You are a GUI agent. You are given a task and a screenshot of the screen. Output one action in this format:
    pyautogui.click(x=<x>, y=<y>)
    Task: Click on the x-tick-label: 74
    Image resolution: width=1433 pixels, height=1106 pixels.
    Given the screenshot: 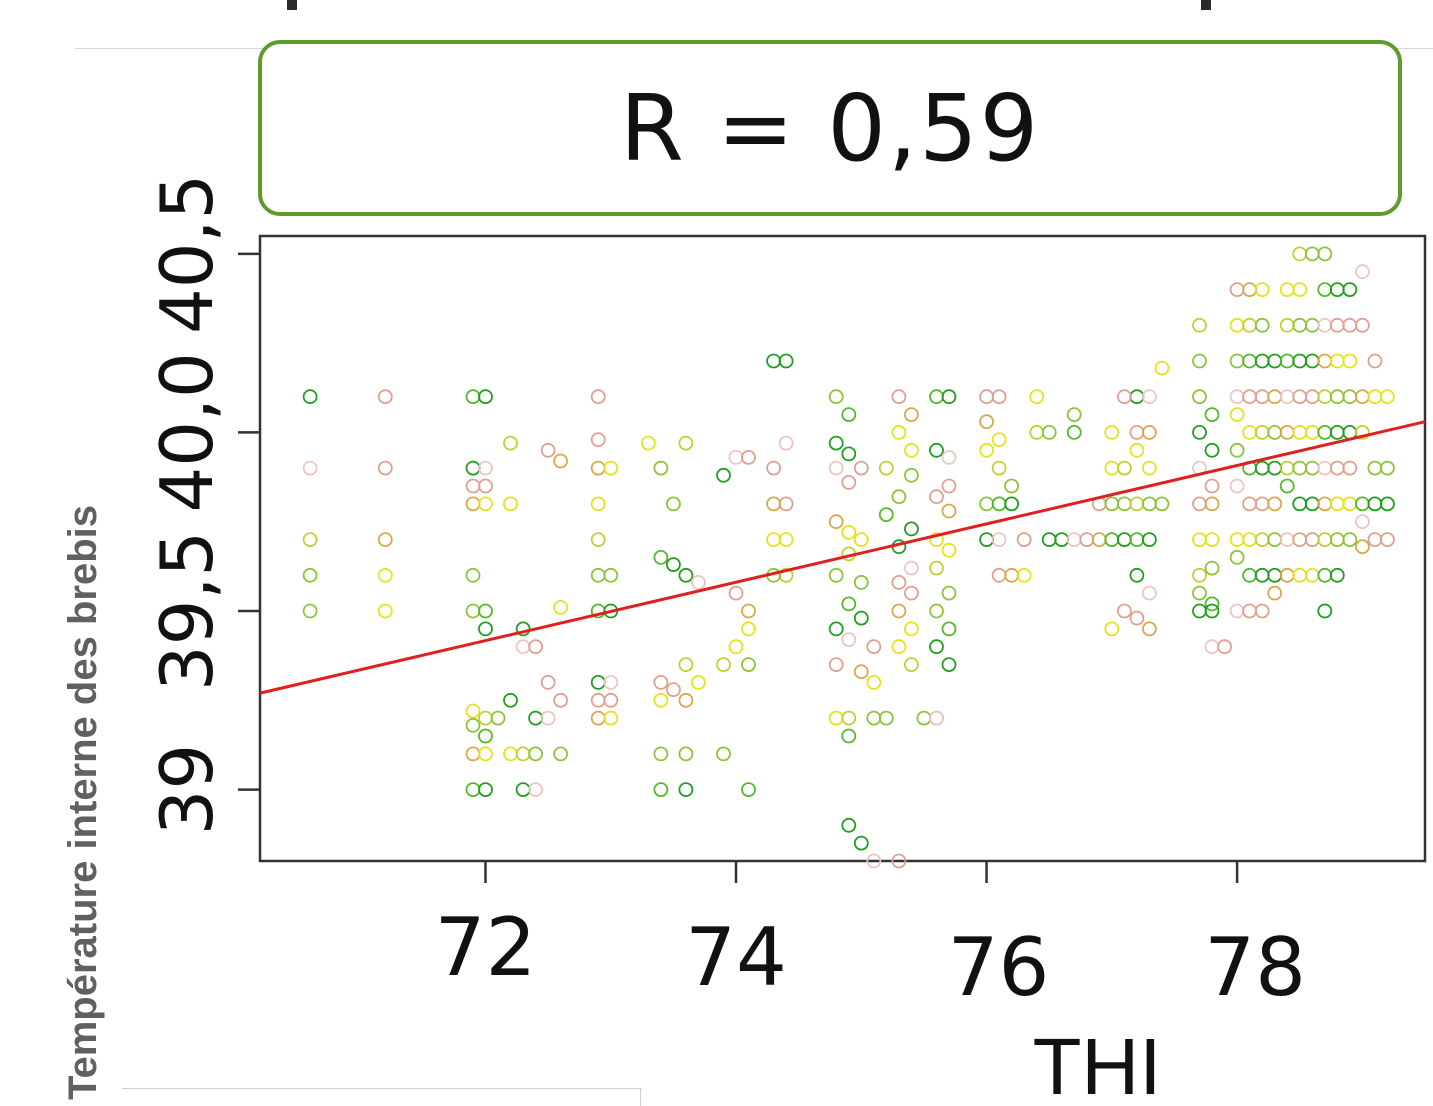 What is the action you would take?
    pyautogui.click(x=736, y=957)
    